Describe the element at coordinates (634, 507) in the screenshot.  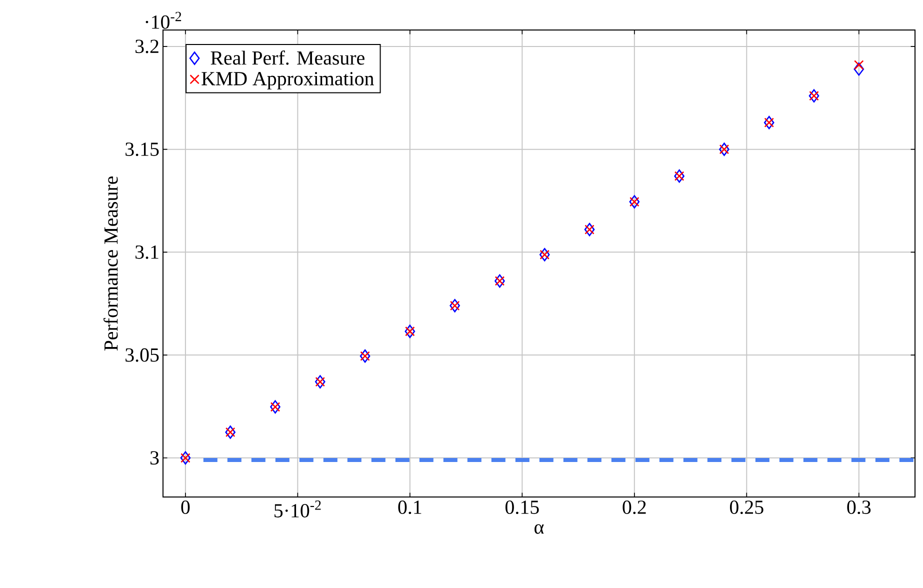
I see `x-tick-label: 0.2` at that location.